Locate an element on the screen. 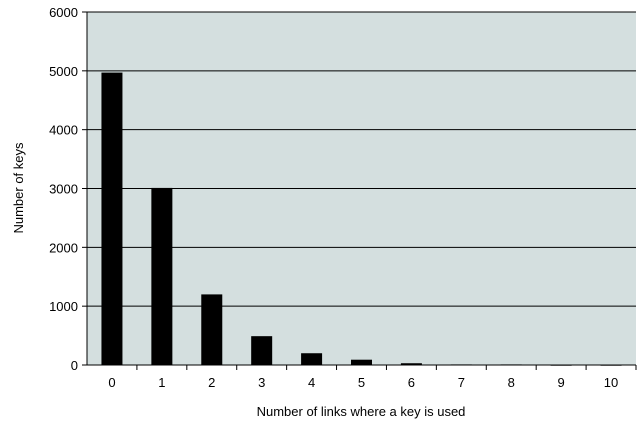 The height and width of the screenshot is (431, 642). y-tick-label: 2000 is located at coordinates (63, 247).